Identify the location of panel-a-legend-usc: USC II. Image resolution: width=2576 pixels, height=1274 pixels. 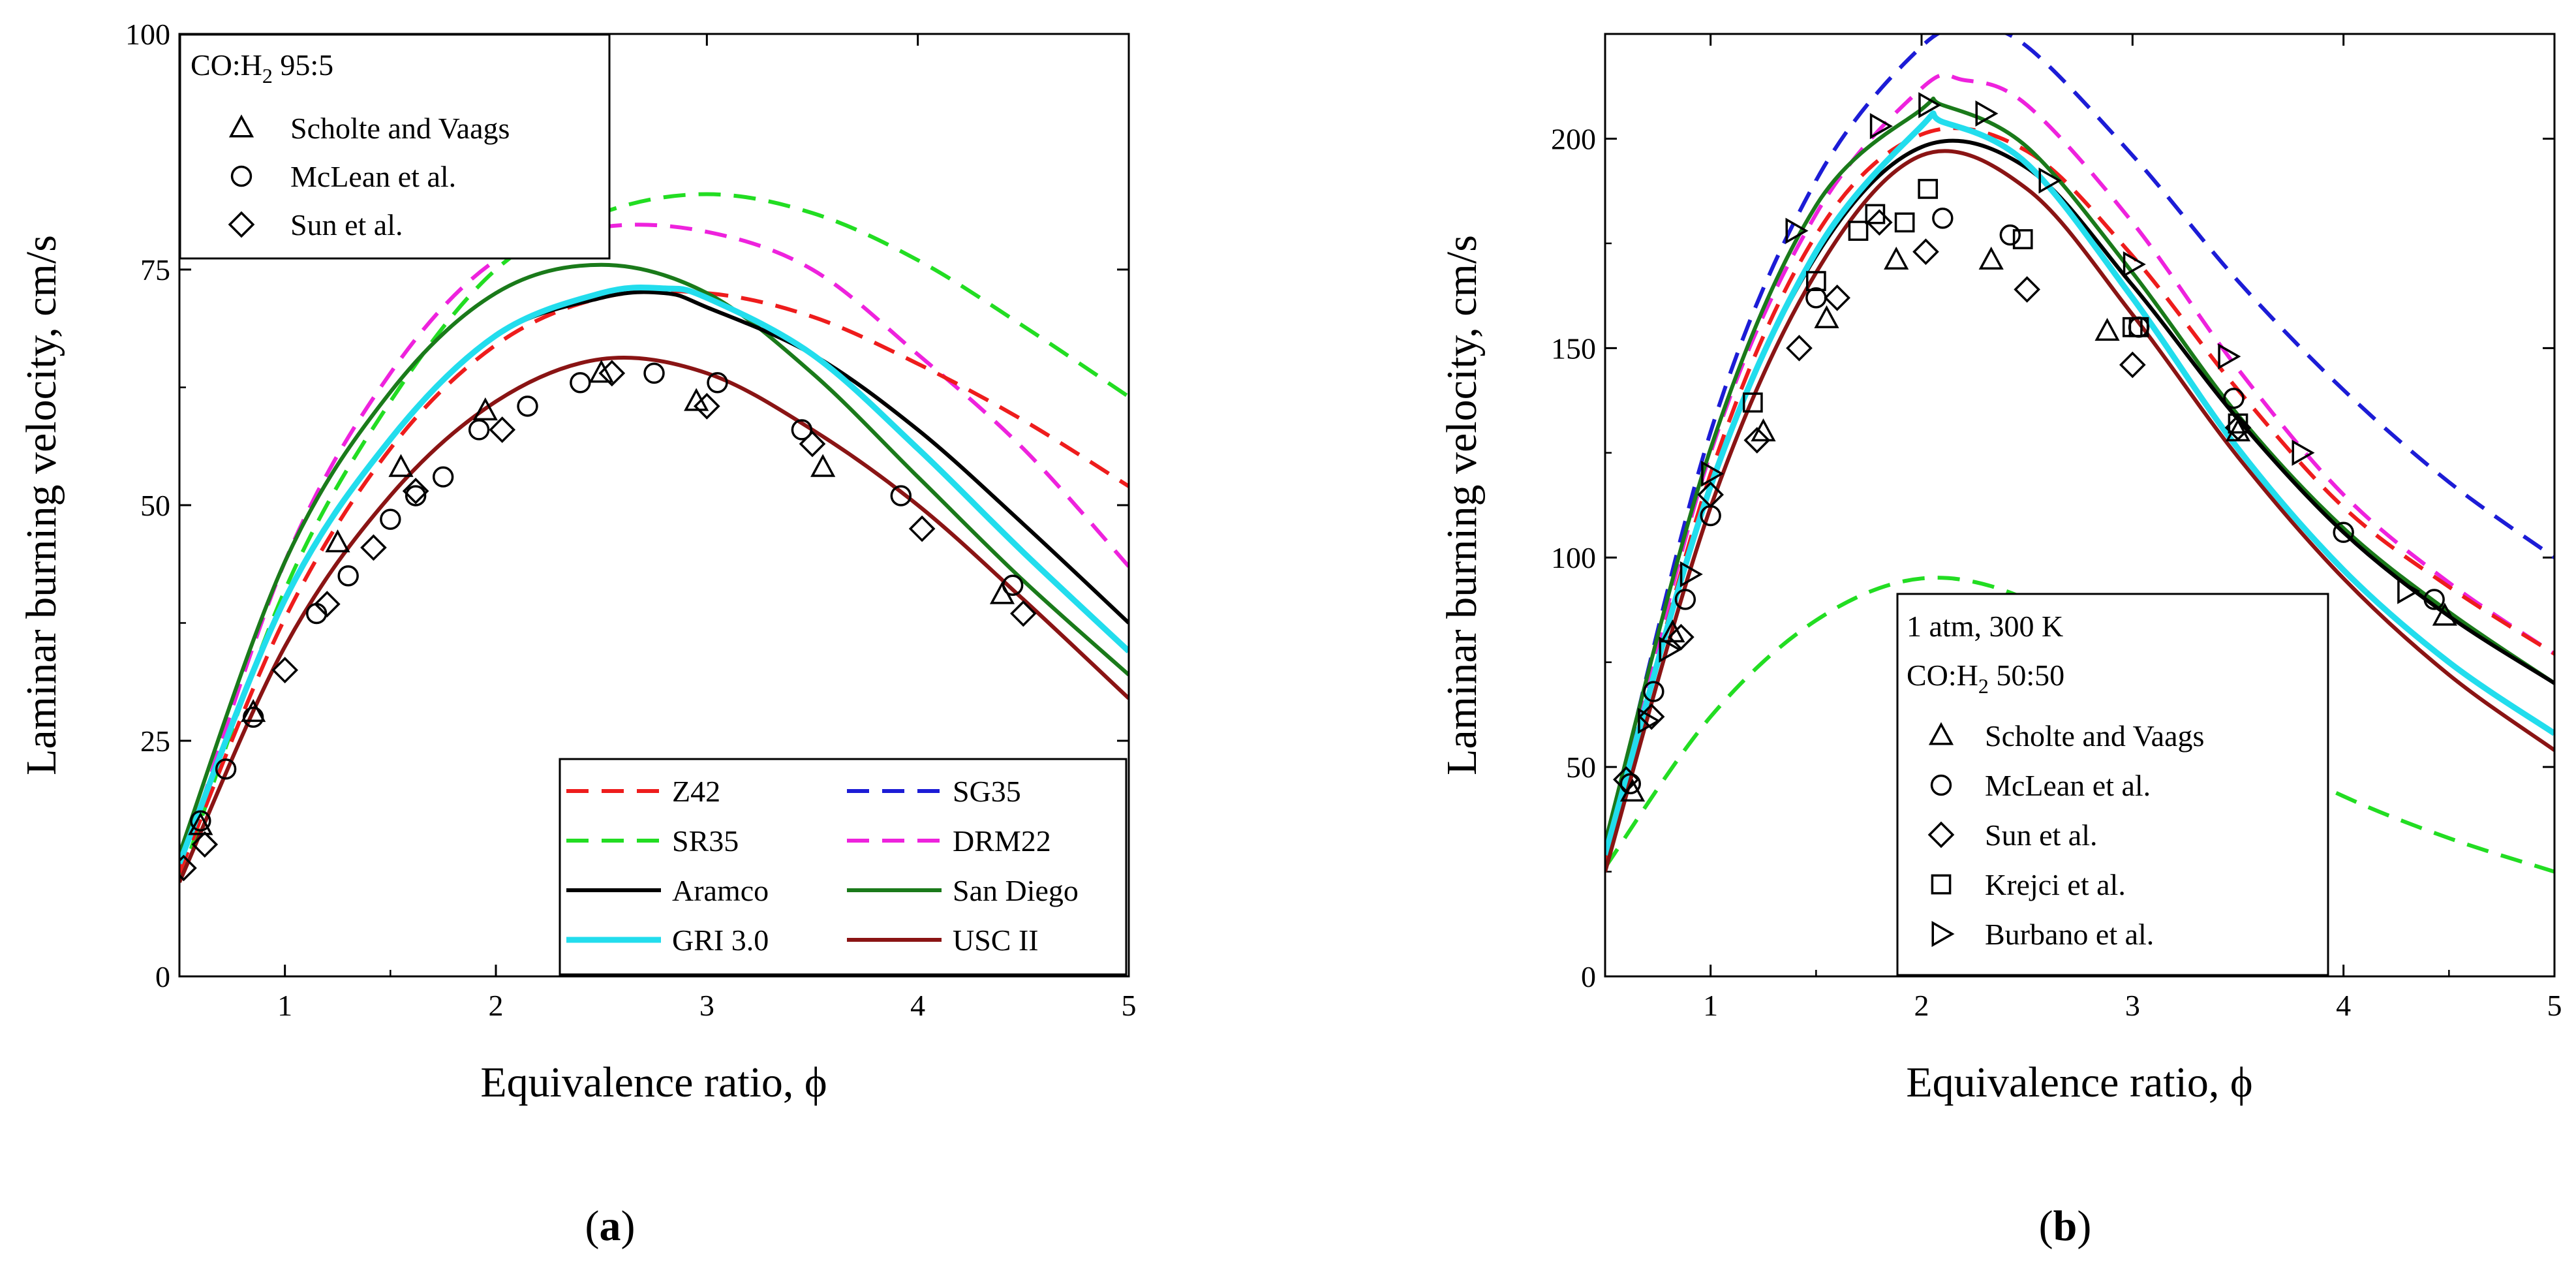
(996, 940).